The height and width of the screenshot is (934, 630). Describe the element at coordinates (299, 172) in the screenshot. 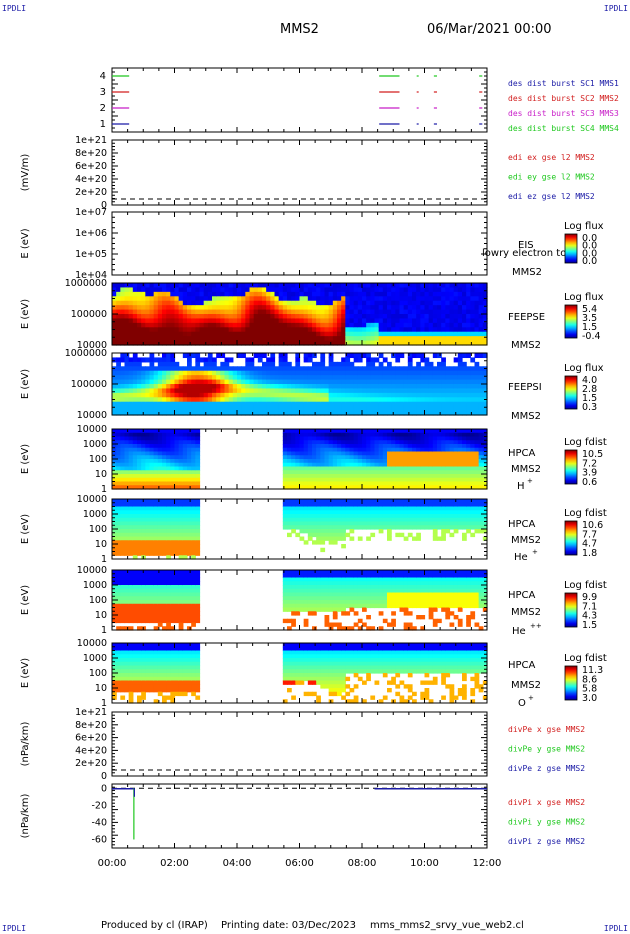

I see `panel-ticks-edi` at that location.